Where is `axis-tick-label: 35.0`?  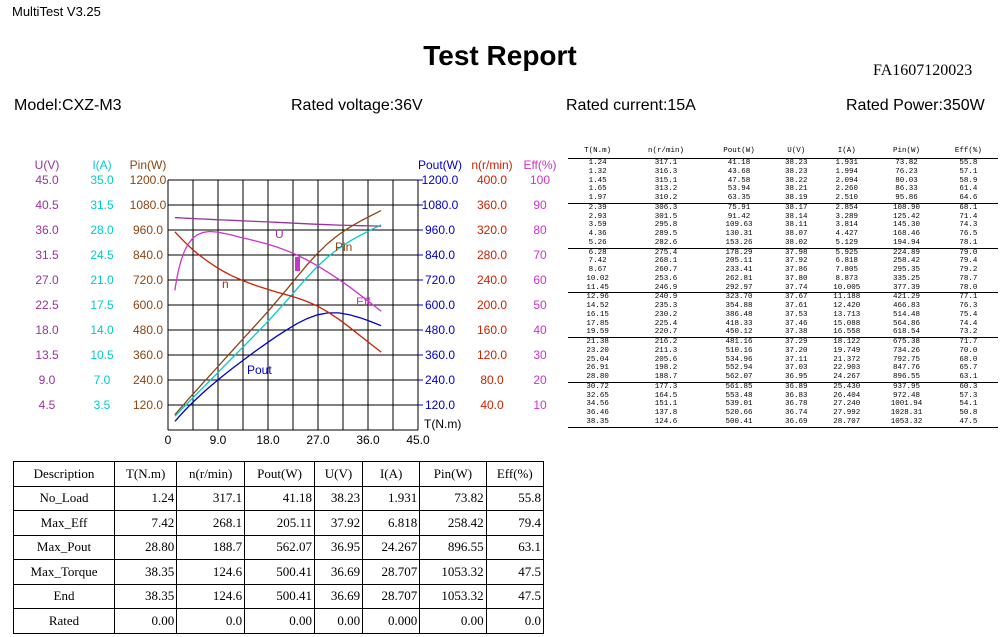 axis-tick-label: 35.0 is located at coordinates (102, 180).